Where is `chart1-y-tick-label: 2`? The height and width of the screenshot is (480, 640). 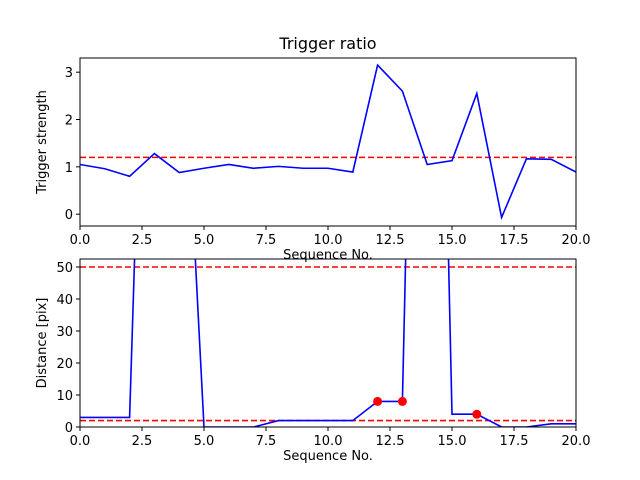
chart1-y-tick-label: 2 is located at coordinates (69, 121).